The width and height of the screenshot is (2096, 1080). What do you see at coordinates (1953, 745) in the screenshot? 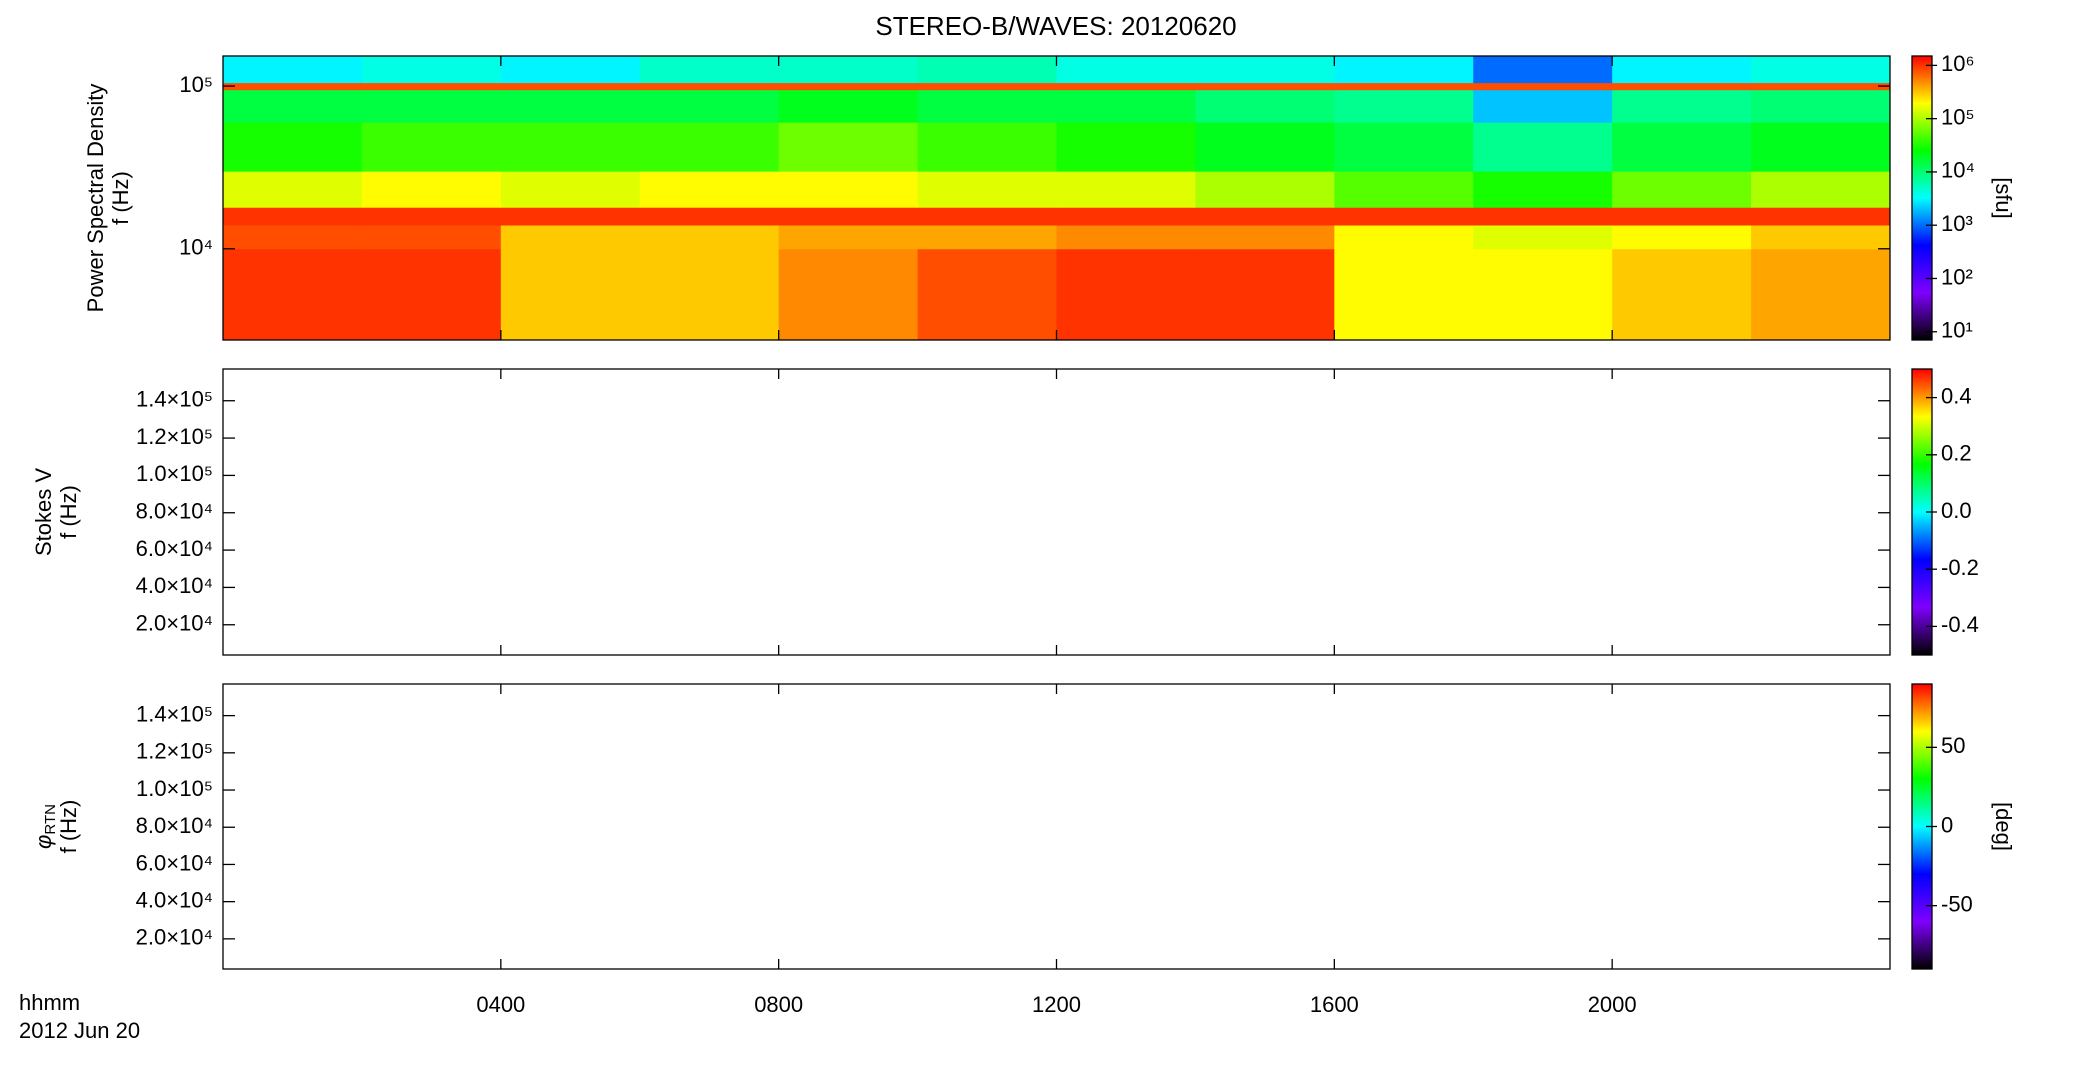
I see `colorbar-tick-label: 50` at bounding box center [1953, 745].